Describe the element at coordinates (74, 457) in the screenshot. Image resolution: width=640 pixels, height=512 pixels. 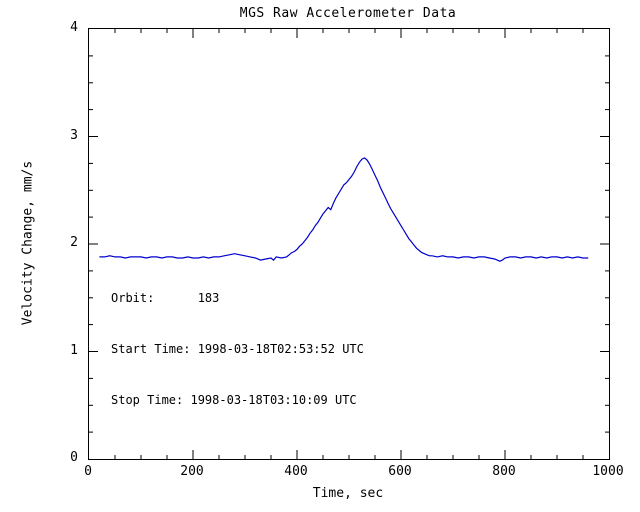
I see `y-tick-label: 0` at that location.